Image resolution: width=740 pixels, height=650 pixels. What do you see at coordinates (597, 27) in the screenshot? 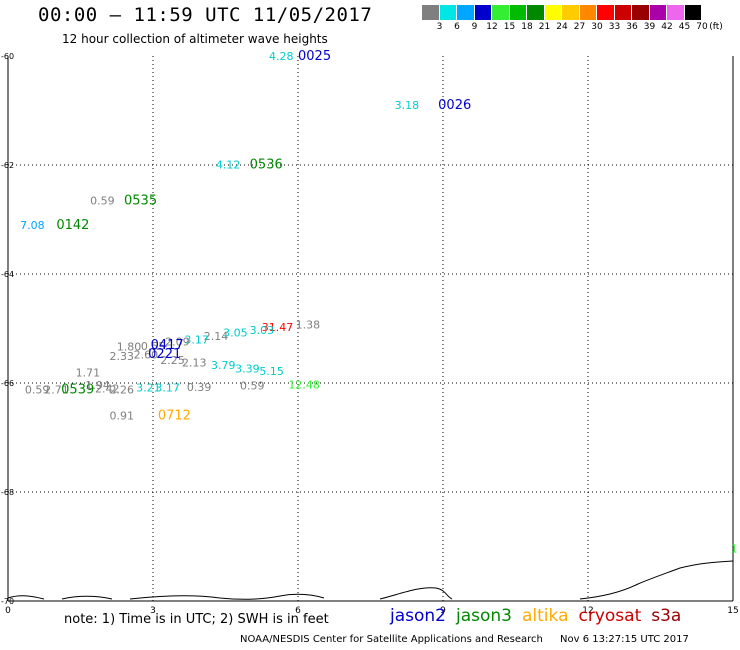
I see `colorbar-tick-label: 30` at bounding box center [597, 27].